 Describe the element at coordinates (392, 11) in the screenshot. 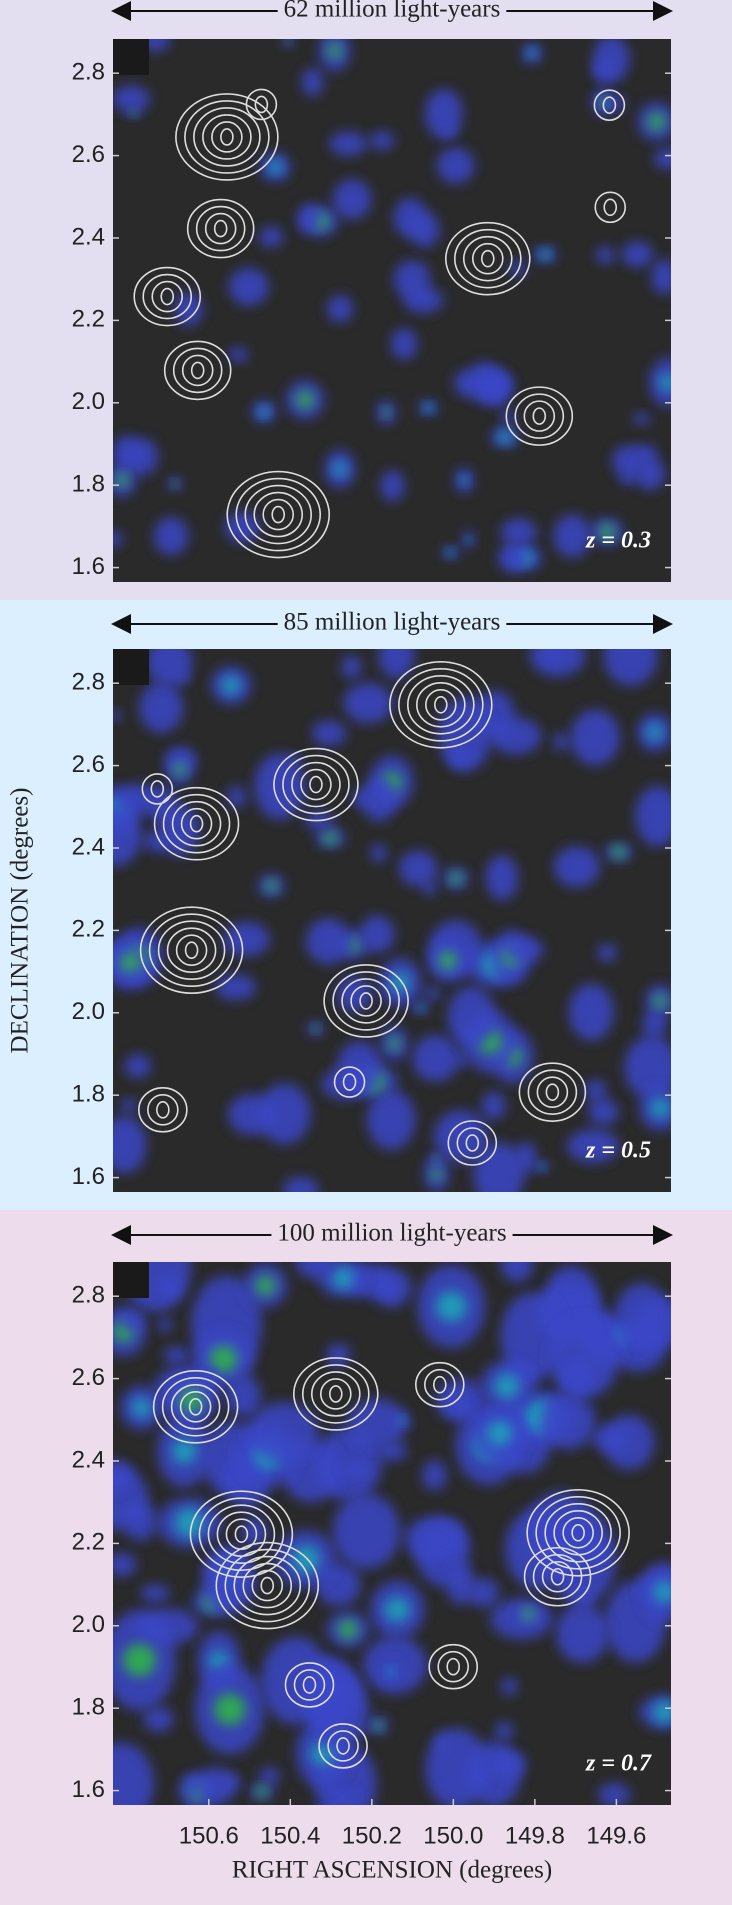

I see `scale-label: 62 million light-years` at that location.